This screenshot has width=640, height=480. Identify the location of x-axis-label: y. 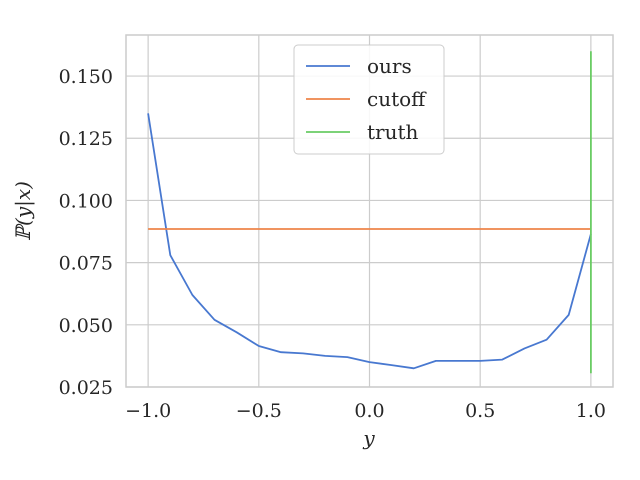
(368, 438).